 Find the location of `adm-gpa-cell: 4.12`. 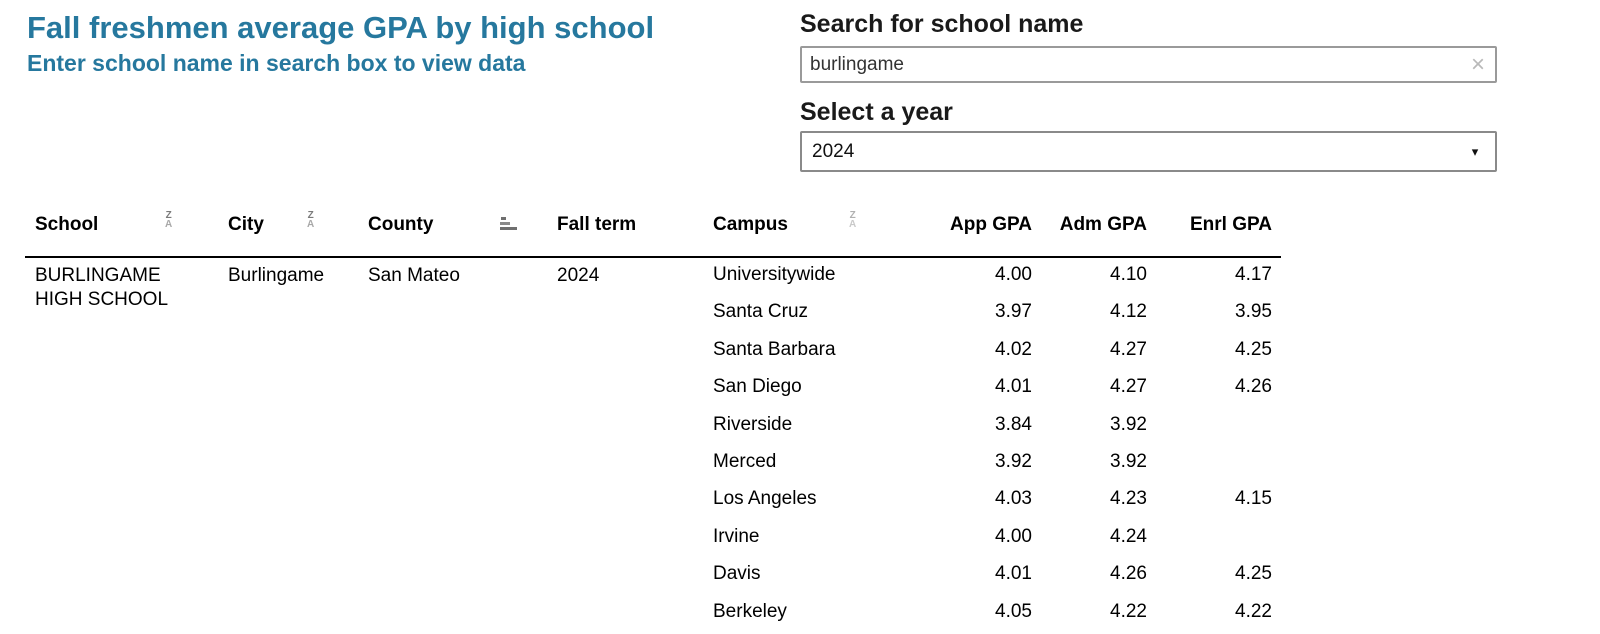

adm-gpa-cell: 4.12 is located at coordinates (1128, 312).